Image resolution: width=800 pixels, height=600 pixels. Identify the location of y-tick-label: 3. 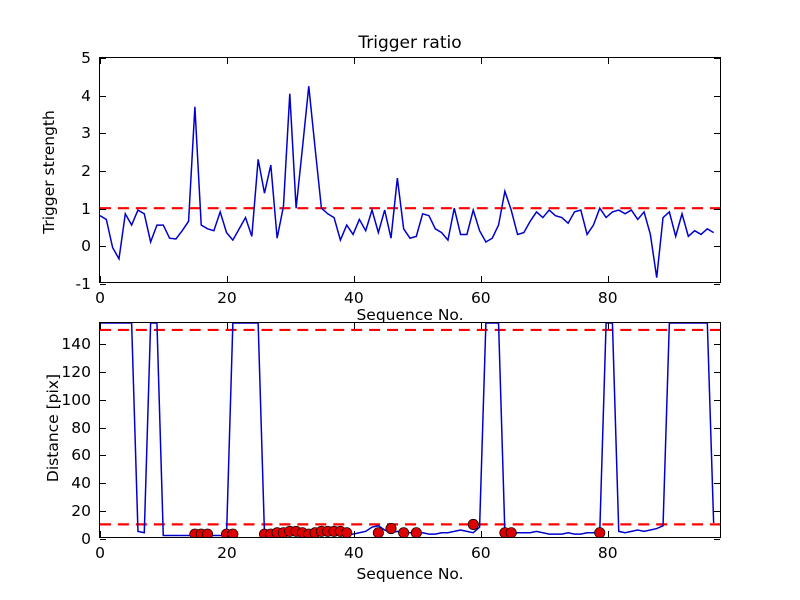
(86, 133).